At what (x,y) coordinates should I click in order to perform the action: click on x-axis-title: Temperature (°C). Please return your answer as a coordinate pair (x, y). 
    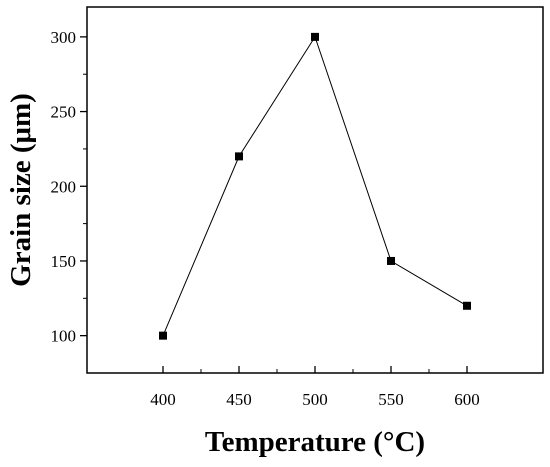
    Looking at the image, I should click on (315, 442).